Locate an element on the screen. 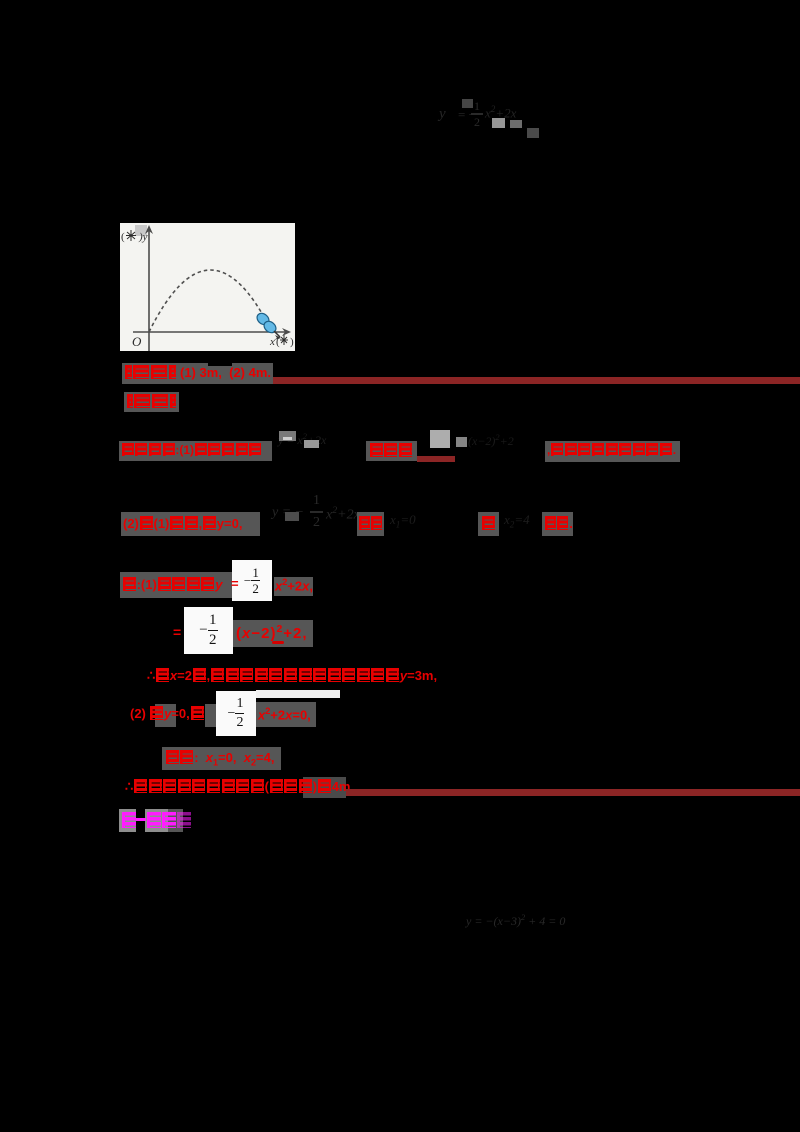  svg-text: )y is located at coordinates (143, 237).